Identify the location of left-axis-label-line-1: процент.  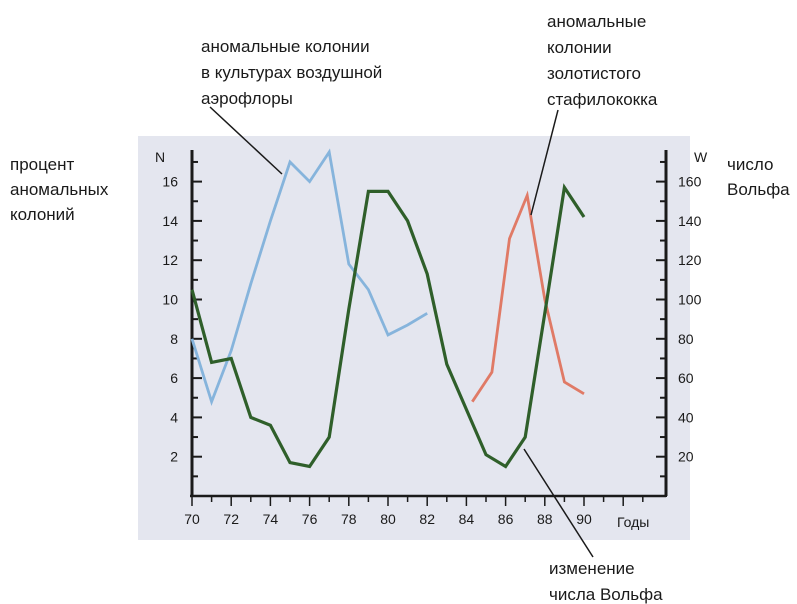
(42, 164).